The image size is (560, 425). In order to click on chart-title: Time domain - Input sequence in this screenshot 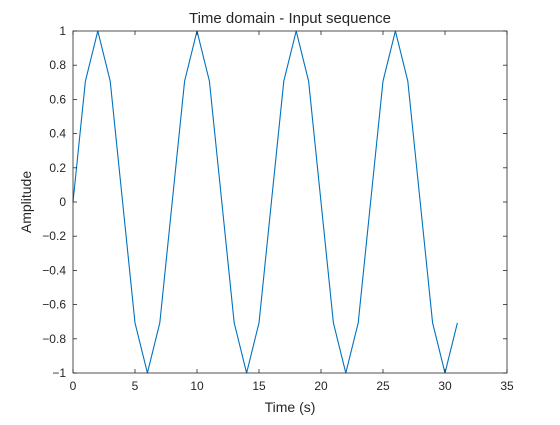, I will do `click(290, 18)`.